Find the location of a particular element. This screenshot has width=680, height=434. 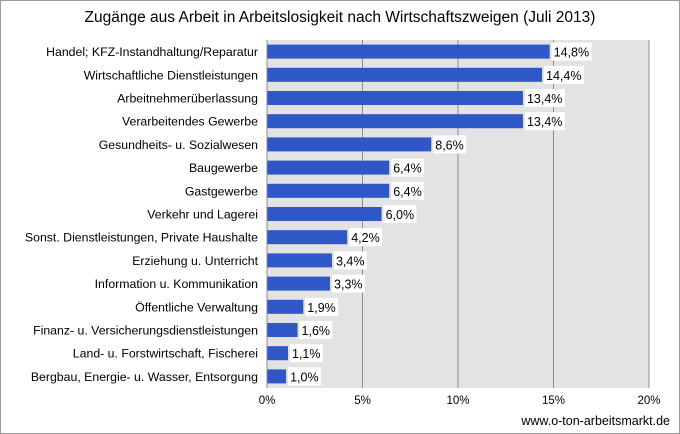

category-label: Bergbau, Energie- u. Wasser, Entsorgung is located at coordinates (144, 377).